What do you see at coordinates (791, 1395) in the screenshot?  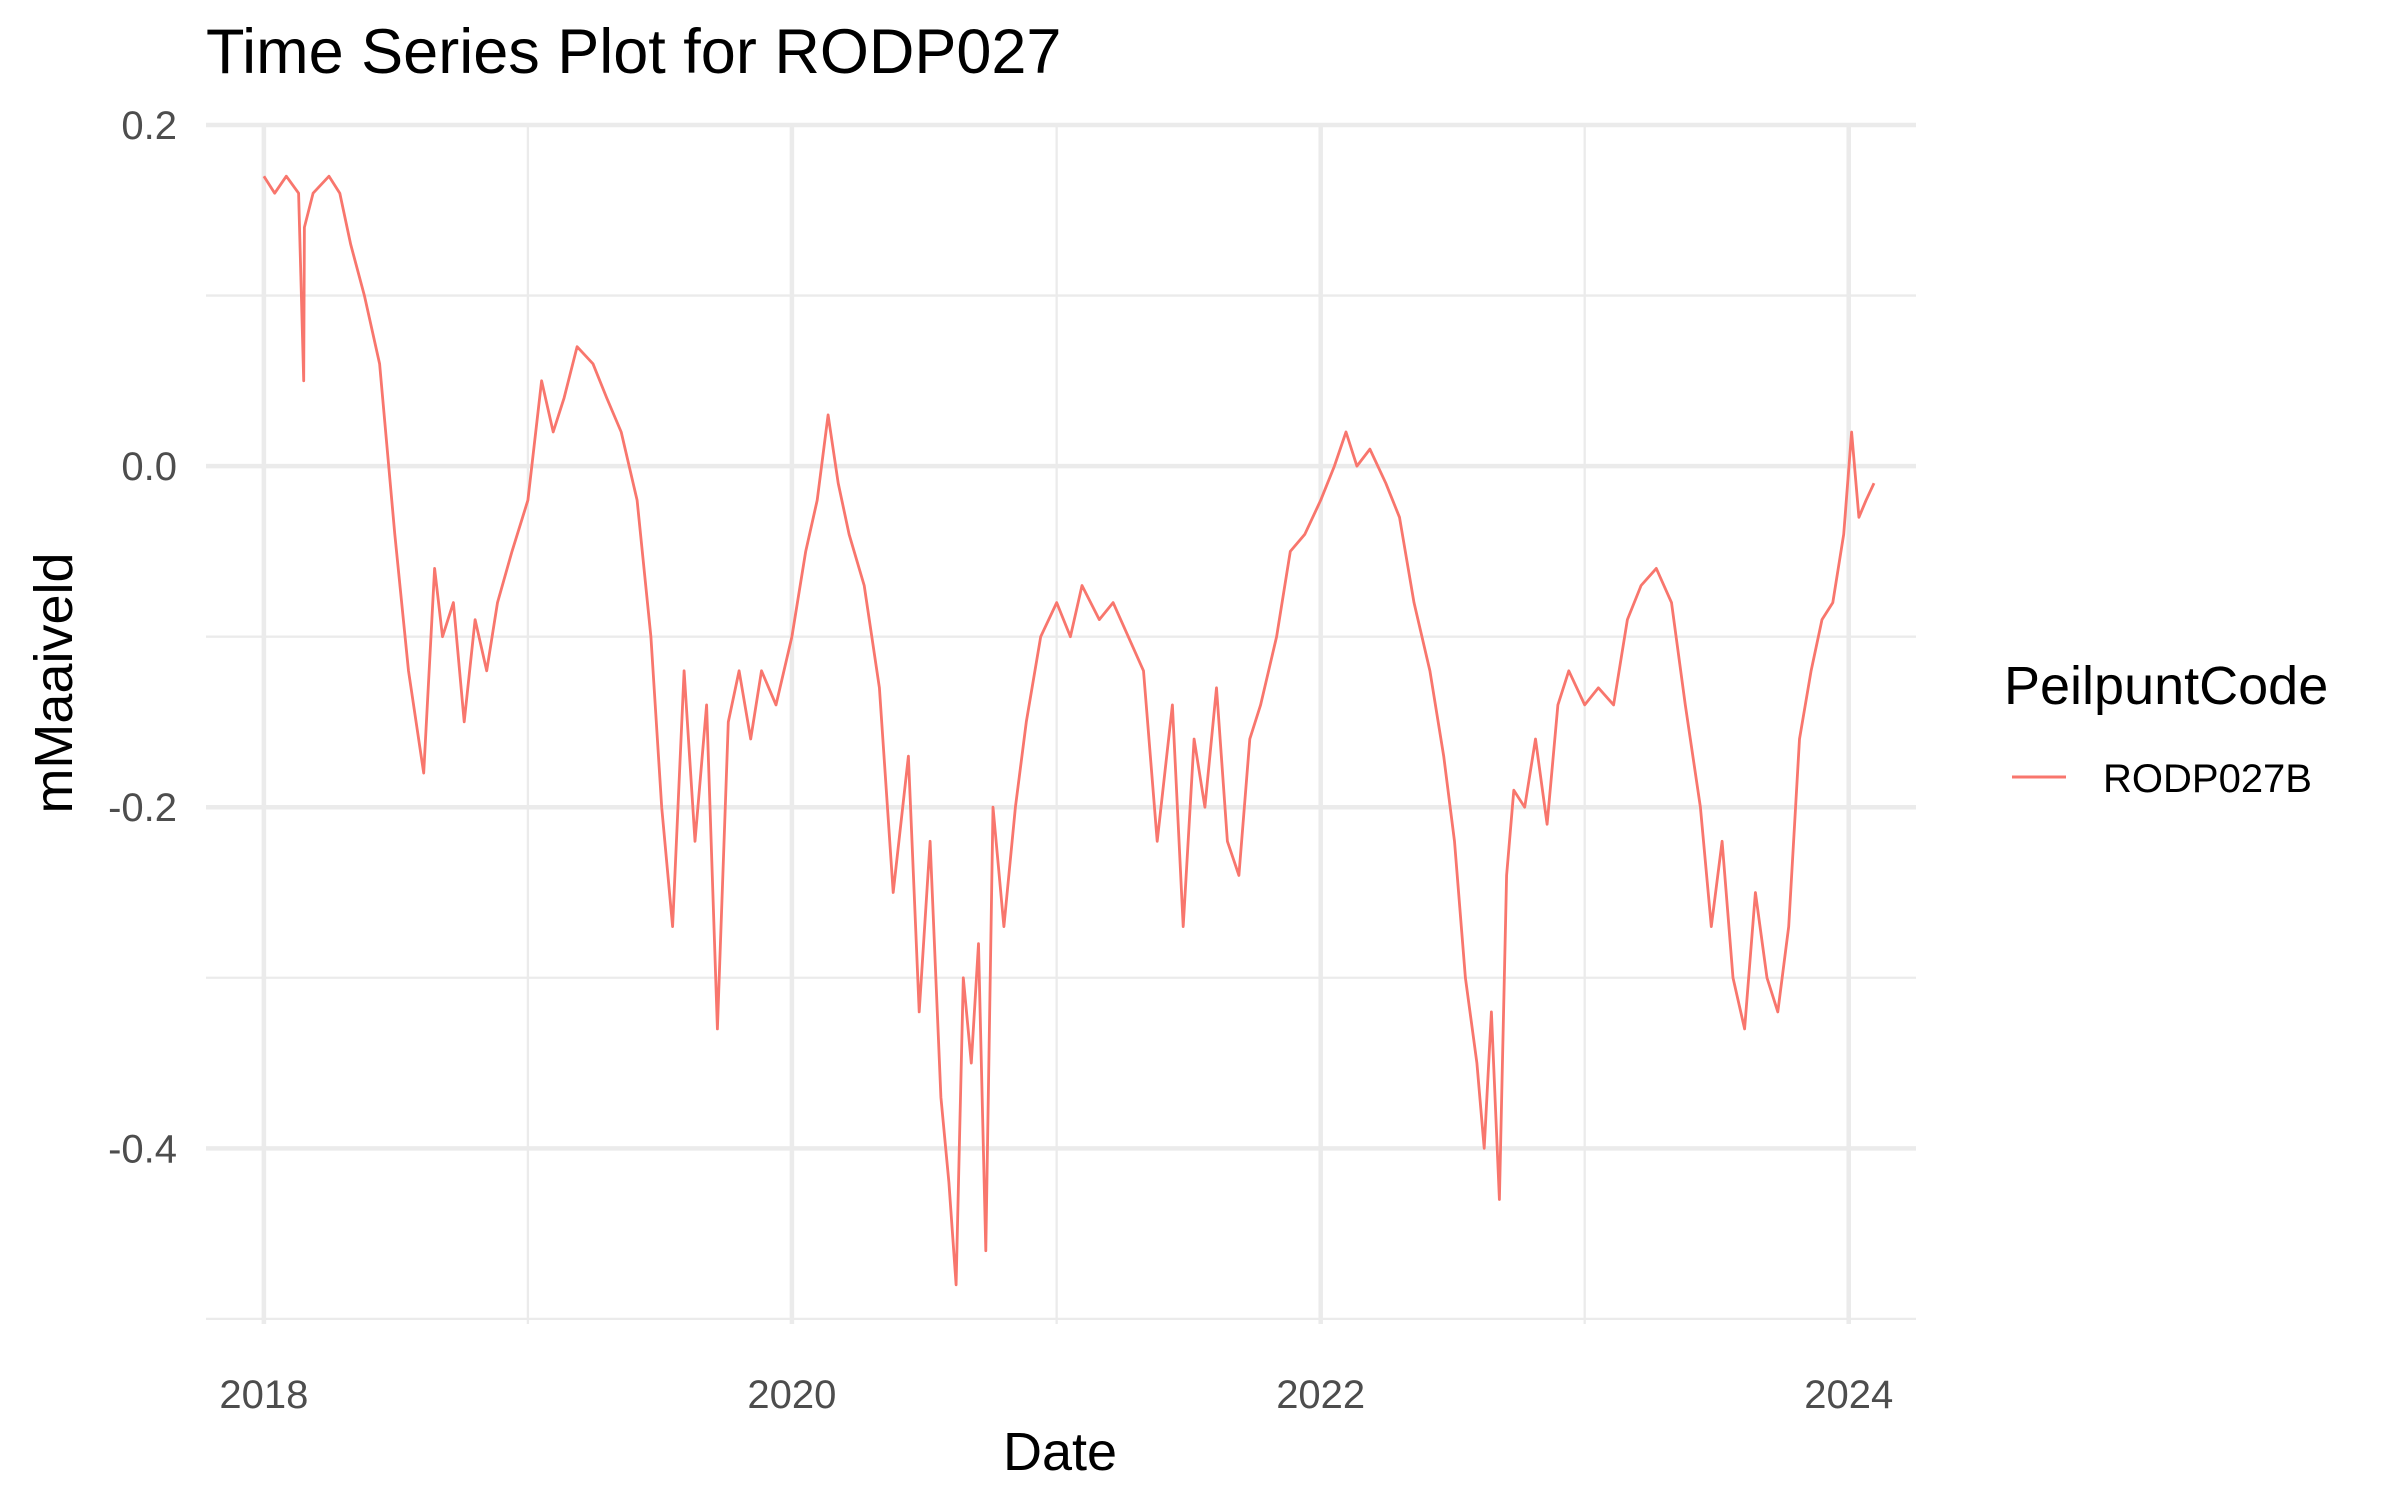 I see `x-tick-label-2020: 2020` at bounding box center [791, 1395].